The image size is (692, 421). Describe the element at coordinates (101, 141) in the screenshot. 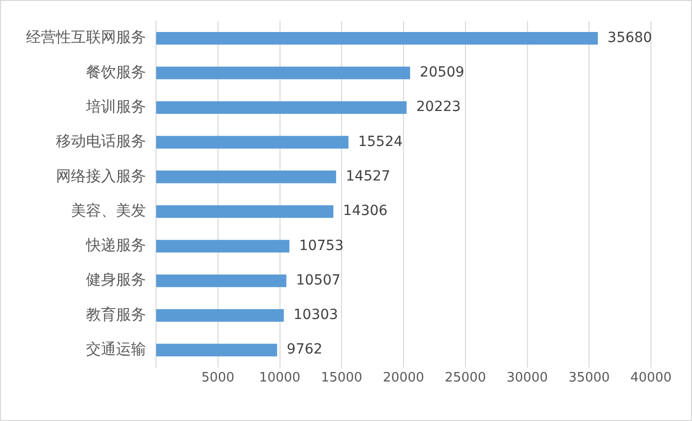

I see `y-tick-label: 移动电话服务` at that location.